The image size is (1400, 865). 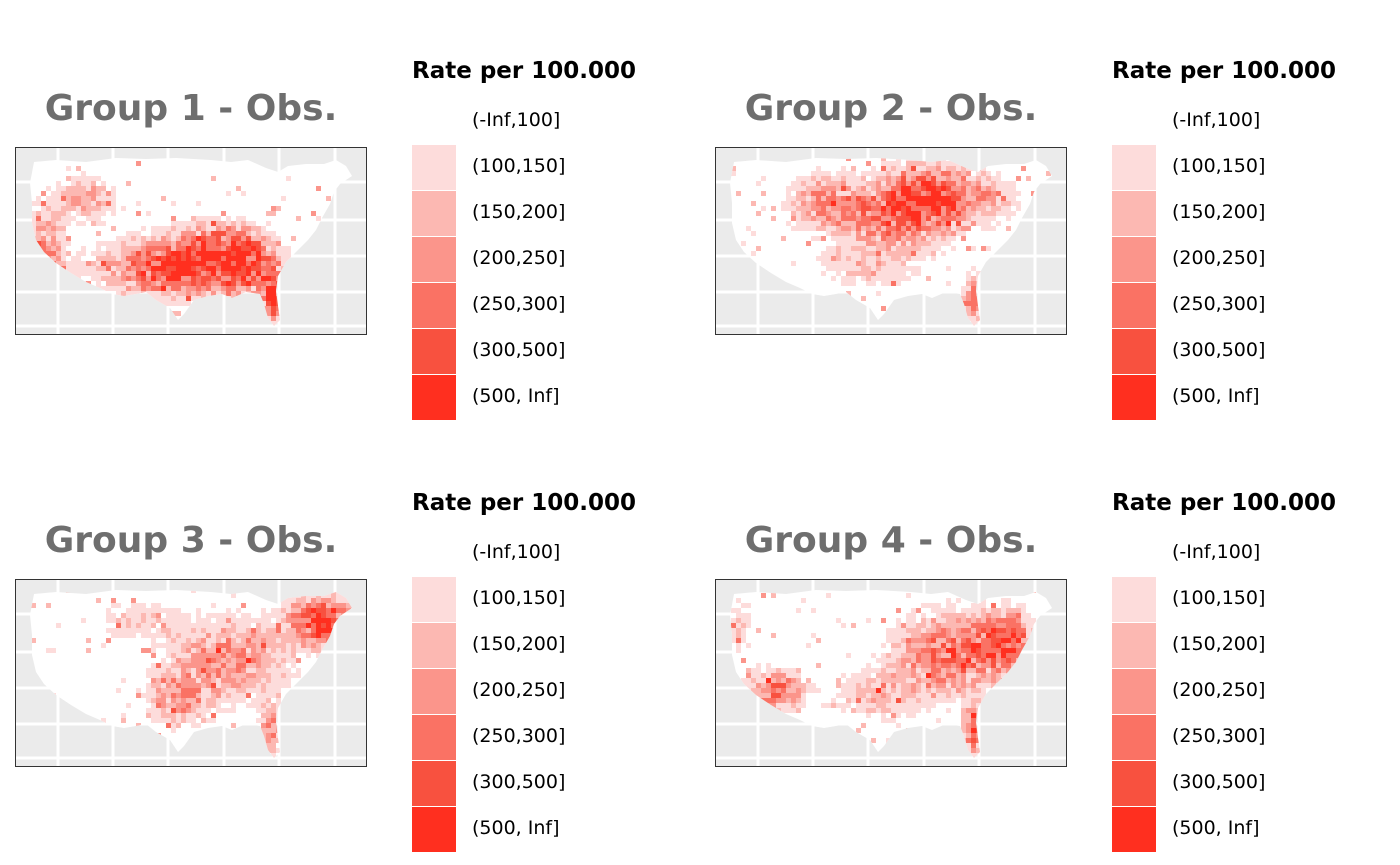 I want to click on legend-key: (200,250], so click(x=562, y=692).